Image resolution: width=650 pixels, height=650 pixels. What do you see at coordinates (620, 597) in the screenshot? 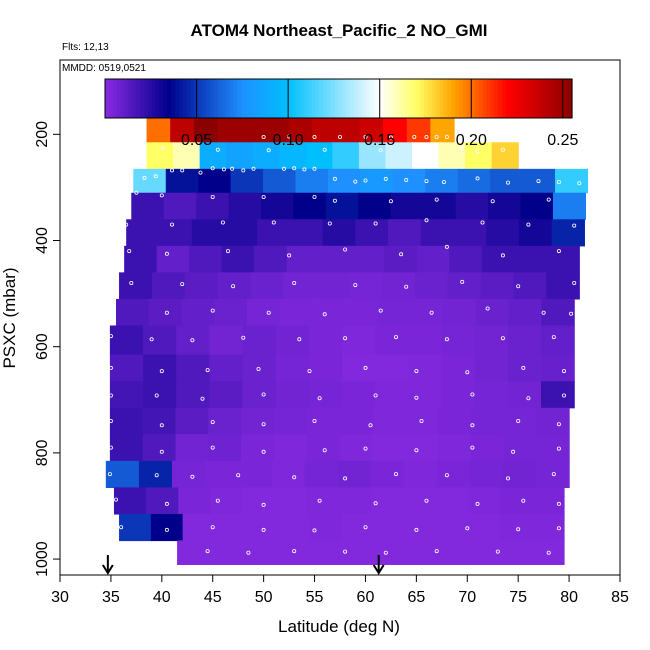
I see `x-tick-label: 85` at bounding box center [620, 597].